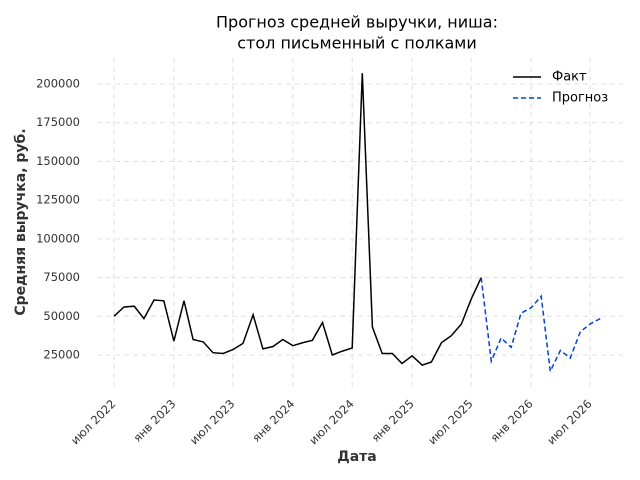 The height and width of the screenshot is (480, 640). What do you see at coordinates (58, 161) in the screenshot?
I see `y-tick-label: 150000` at bounding box center [58, 161].